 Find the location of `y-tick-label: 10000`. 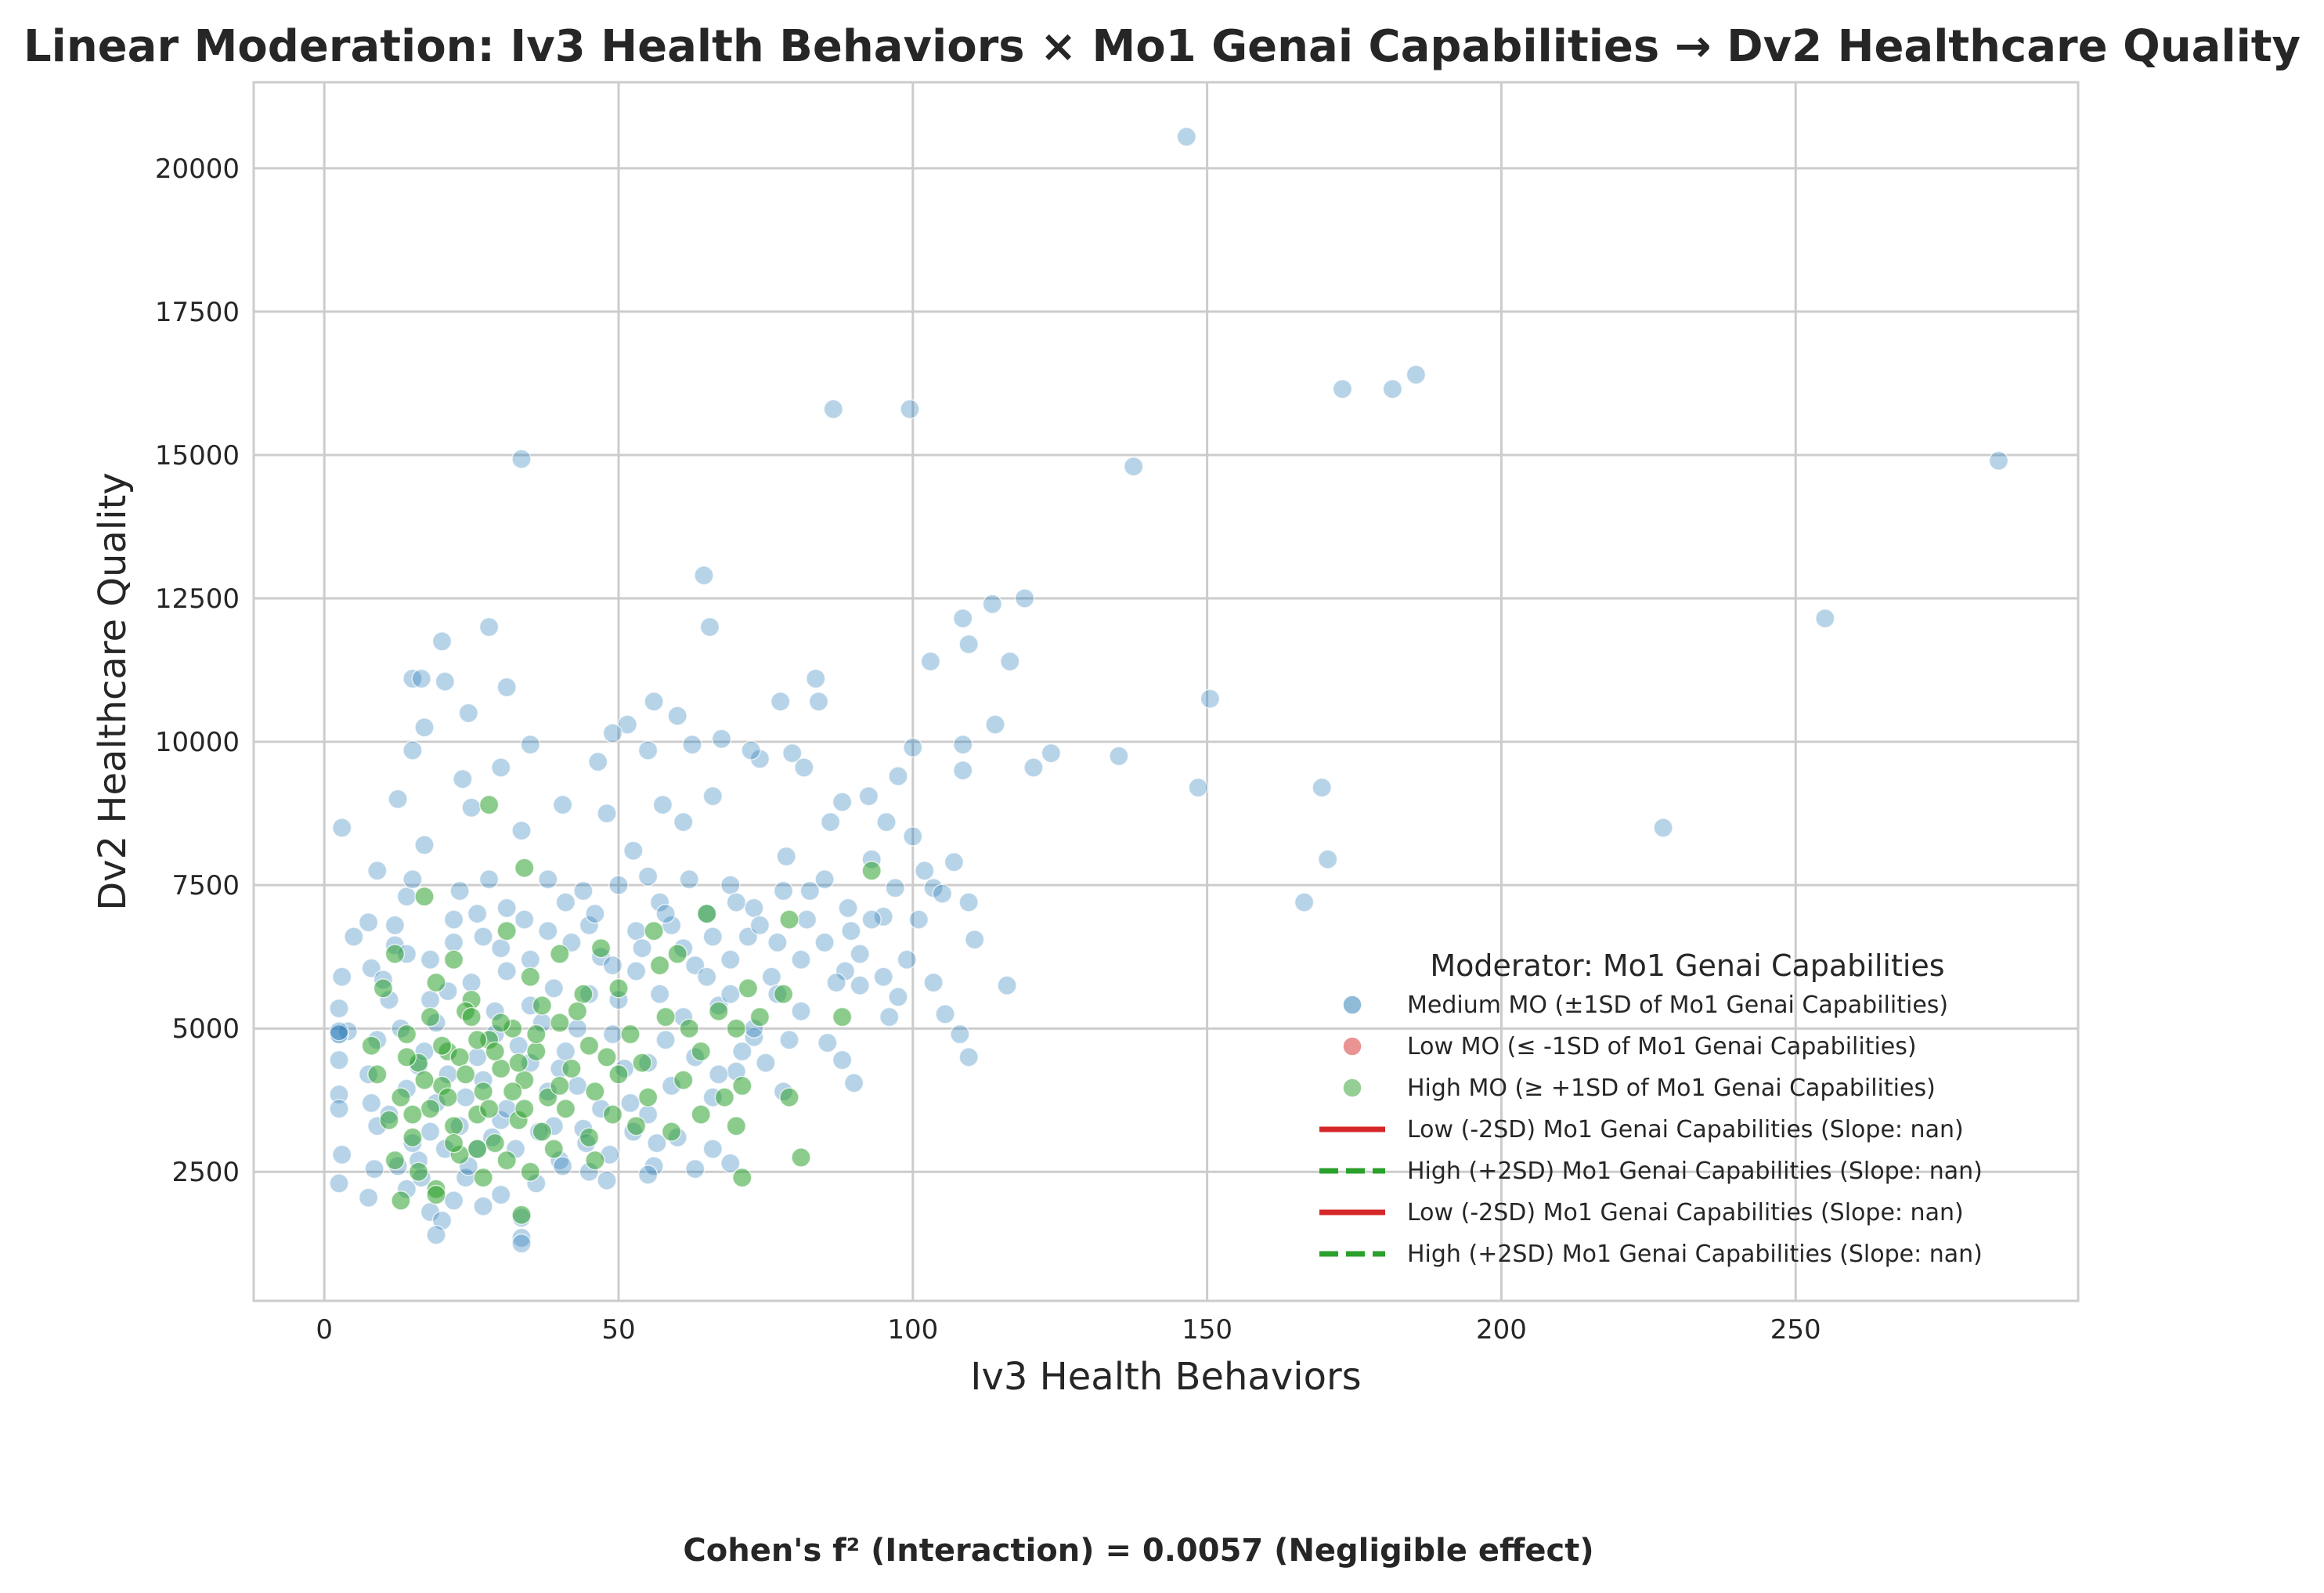

y-tick-label: 10000 is located at coordinates (197, 742).